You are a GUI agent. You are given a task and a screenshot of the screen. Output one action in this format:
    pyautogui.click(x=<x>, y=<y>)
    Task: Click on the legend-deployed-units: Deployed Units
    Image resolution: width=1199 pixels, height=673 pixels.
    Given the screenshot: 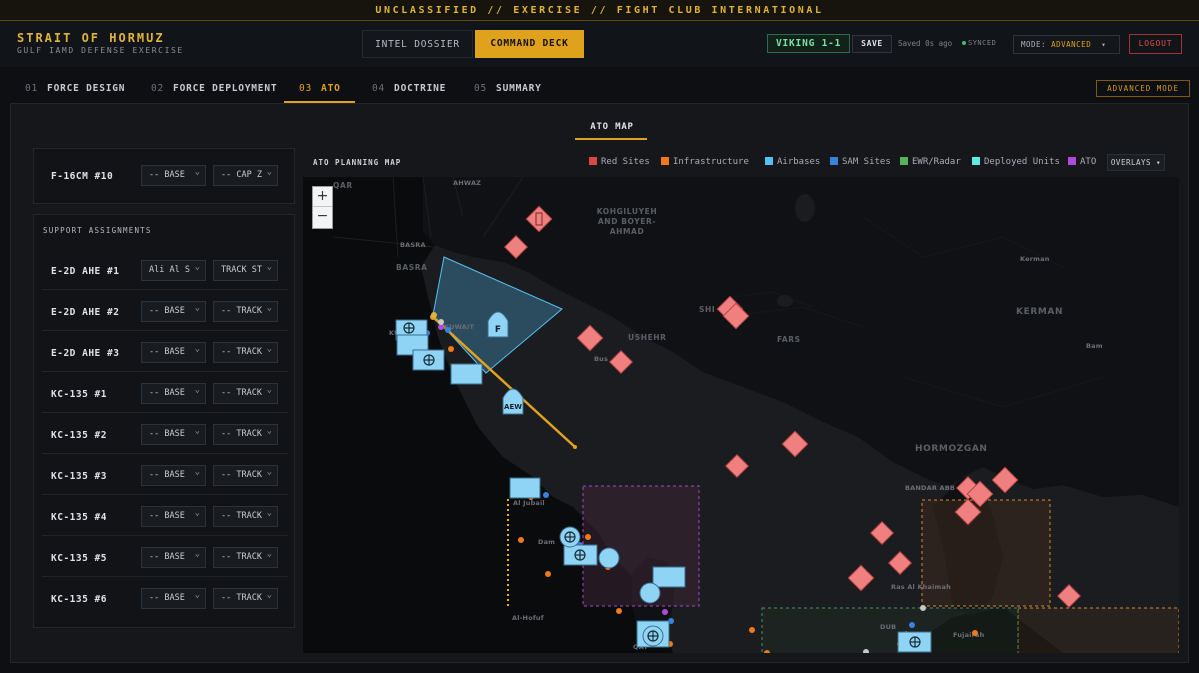 What is the action you would take?
    pyautogui.click(x=1016, y=162)
    